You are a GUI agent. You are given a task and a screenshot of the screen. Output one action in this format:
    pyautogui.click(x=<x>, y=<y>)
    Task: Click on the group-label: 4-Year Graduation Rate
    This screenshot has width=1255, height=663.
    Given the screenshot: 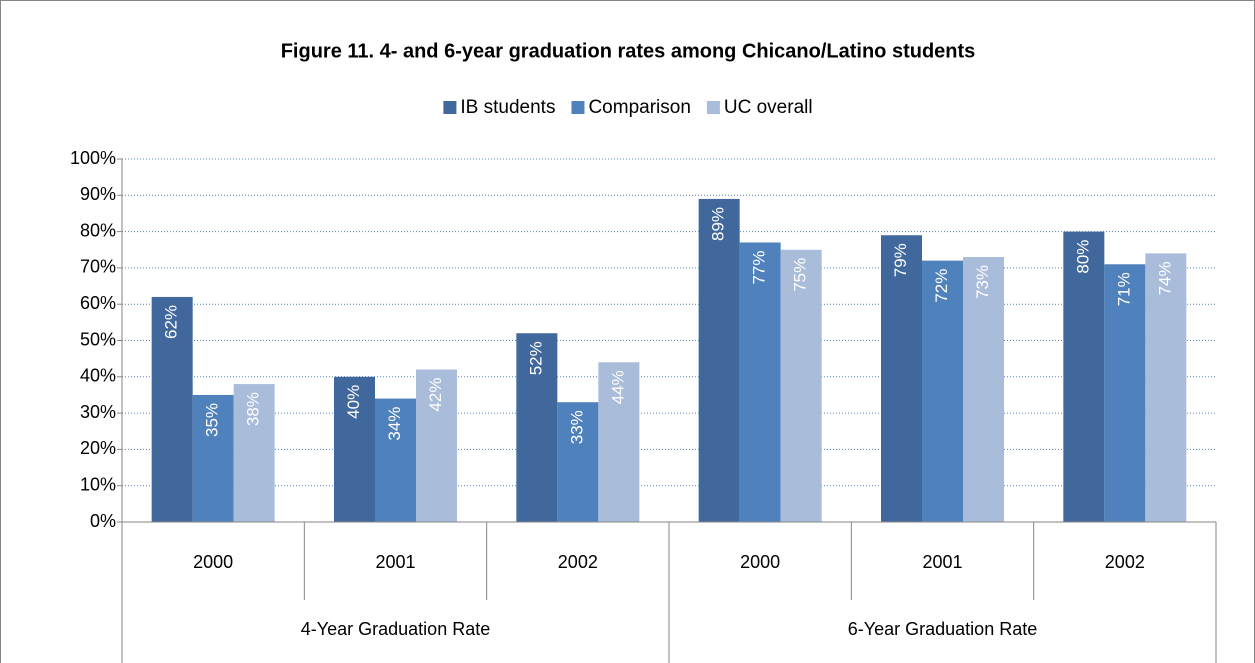 What is the action you would take?
    pyautogui.click(x=395, y=629)
    